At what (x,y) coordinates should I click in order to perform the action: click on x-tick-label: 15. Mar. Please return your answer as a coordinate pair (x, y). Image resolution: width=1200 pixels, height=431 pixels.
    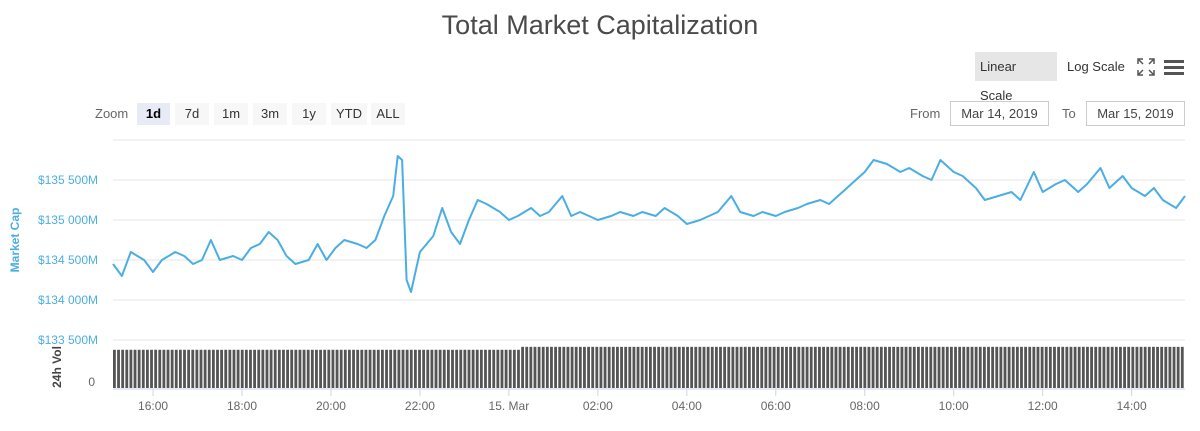
    Looking at the image, I should click on (509, 406).